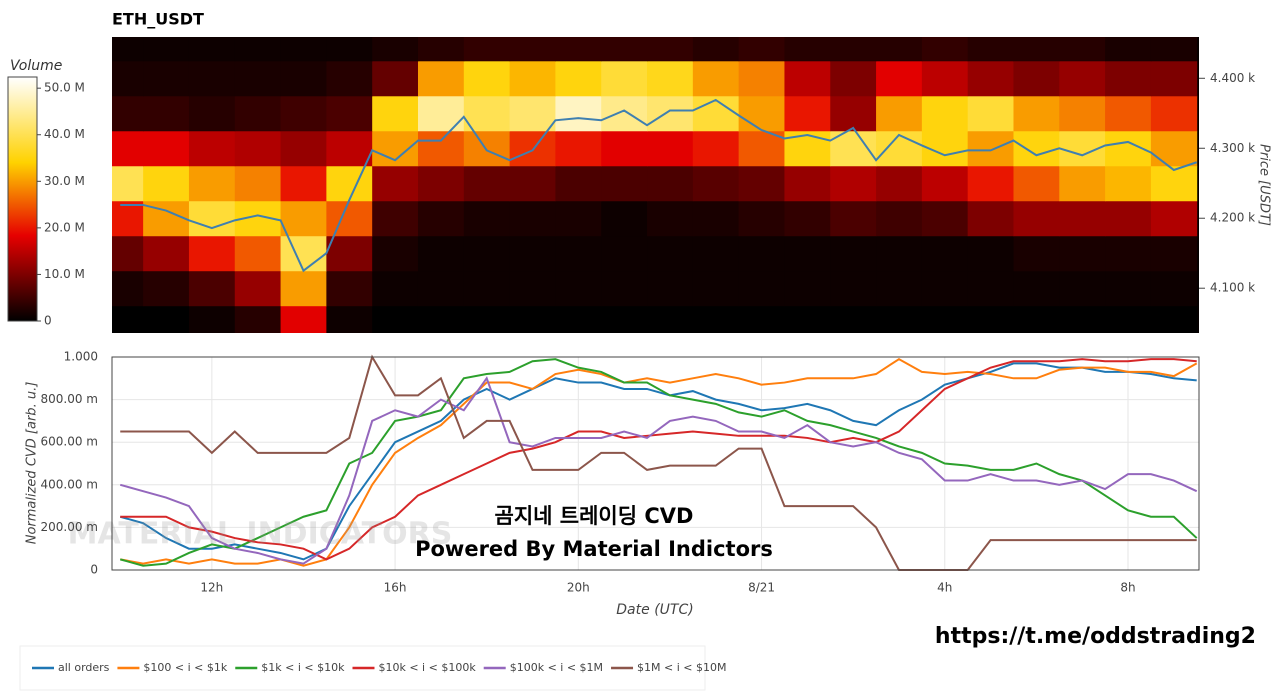 Image resolution: width=1280 pixels, height=691 pixels. Describe the element at coordinates (22, 199) in the screenshot. I see `colorbar` at that location.